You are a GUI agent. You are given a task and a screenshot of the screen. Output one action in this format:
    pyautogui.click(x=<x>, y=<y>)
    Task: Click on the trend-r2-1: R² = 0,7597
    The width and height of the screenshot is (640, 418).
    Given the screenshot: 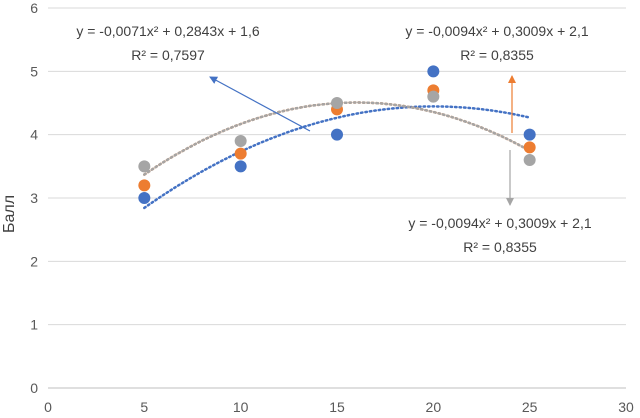 What is the action you would take?
    pyautogui.click(x=168, y=55)
    